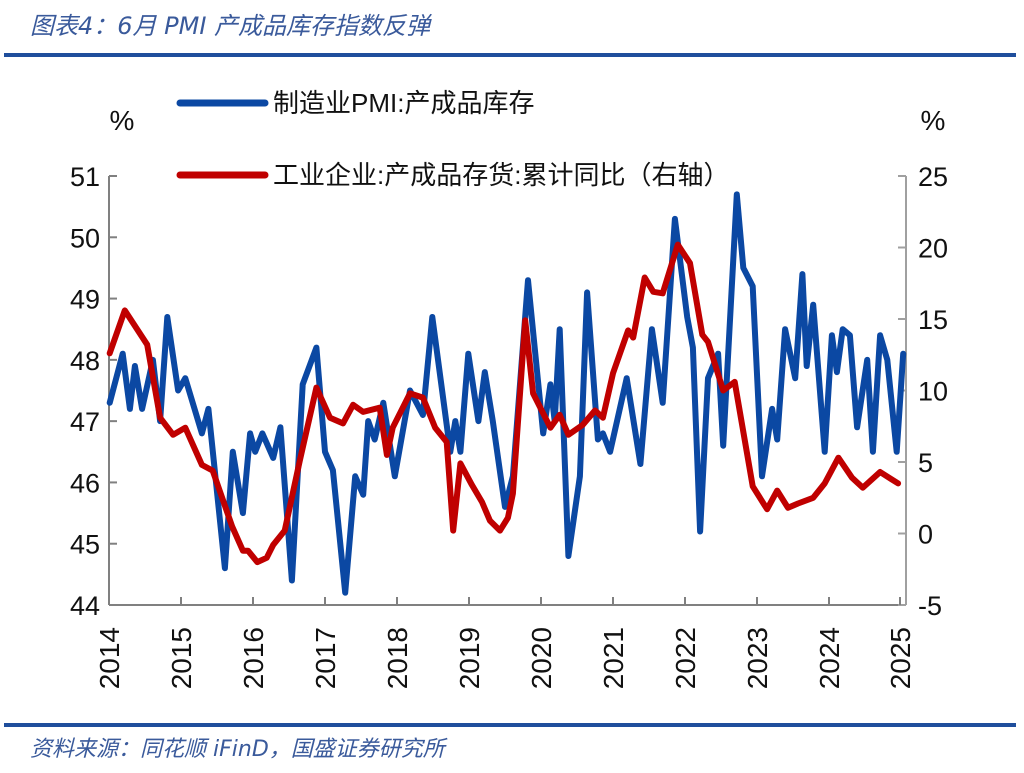 Image resolution: width=1024 pixels, height=773 pixels. I want to click on left-tick-label: 49, so click(85, 300).